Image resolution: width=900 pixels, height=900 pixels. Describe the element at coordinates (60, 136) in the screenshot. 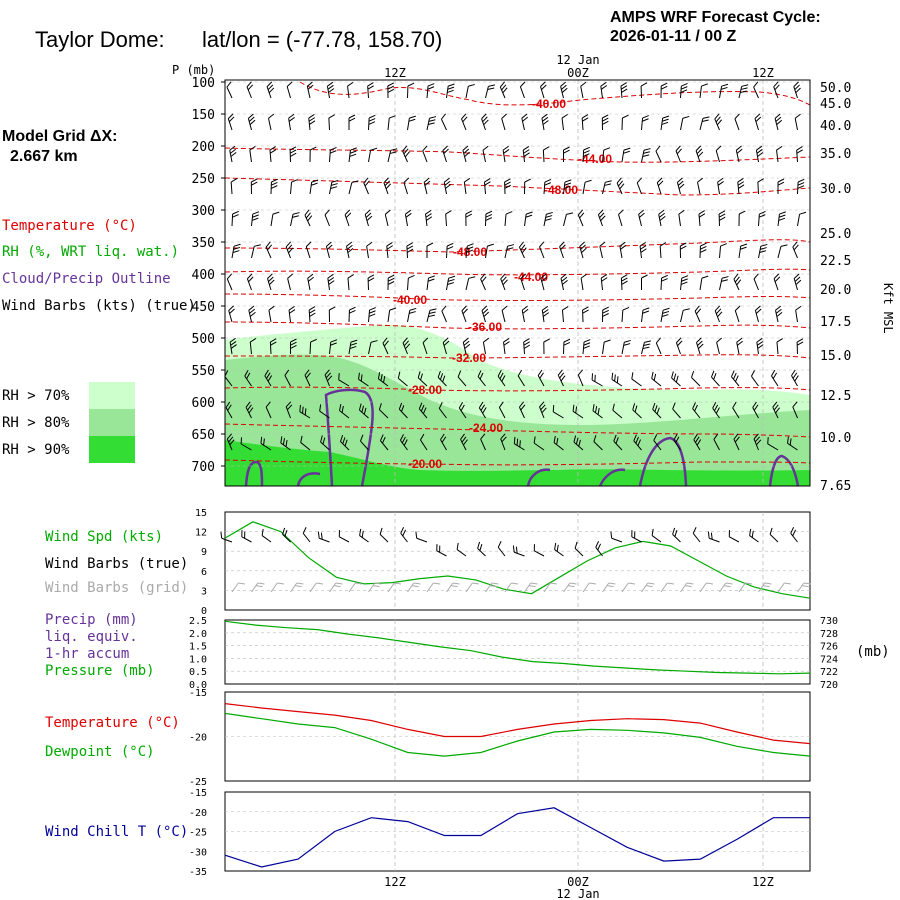

I see `grid-label-1: Model Grid ΔX:` at that location.